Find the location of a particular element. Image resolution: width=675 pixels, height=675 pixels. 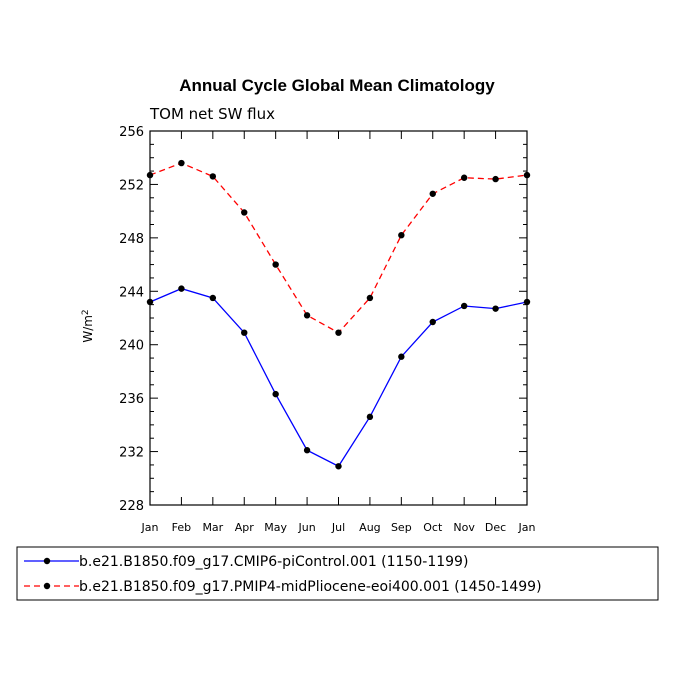

x-tick-label: Jul is located at coordinates (338, 527).